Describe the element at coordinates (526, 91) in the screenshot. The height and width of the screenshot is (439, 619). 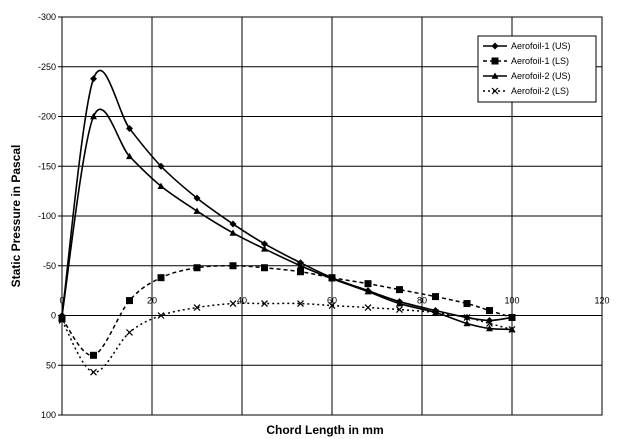
I see `legend-item: Aerofoil-2 (LS)` at that location.